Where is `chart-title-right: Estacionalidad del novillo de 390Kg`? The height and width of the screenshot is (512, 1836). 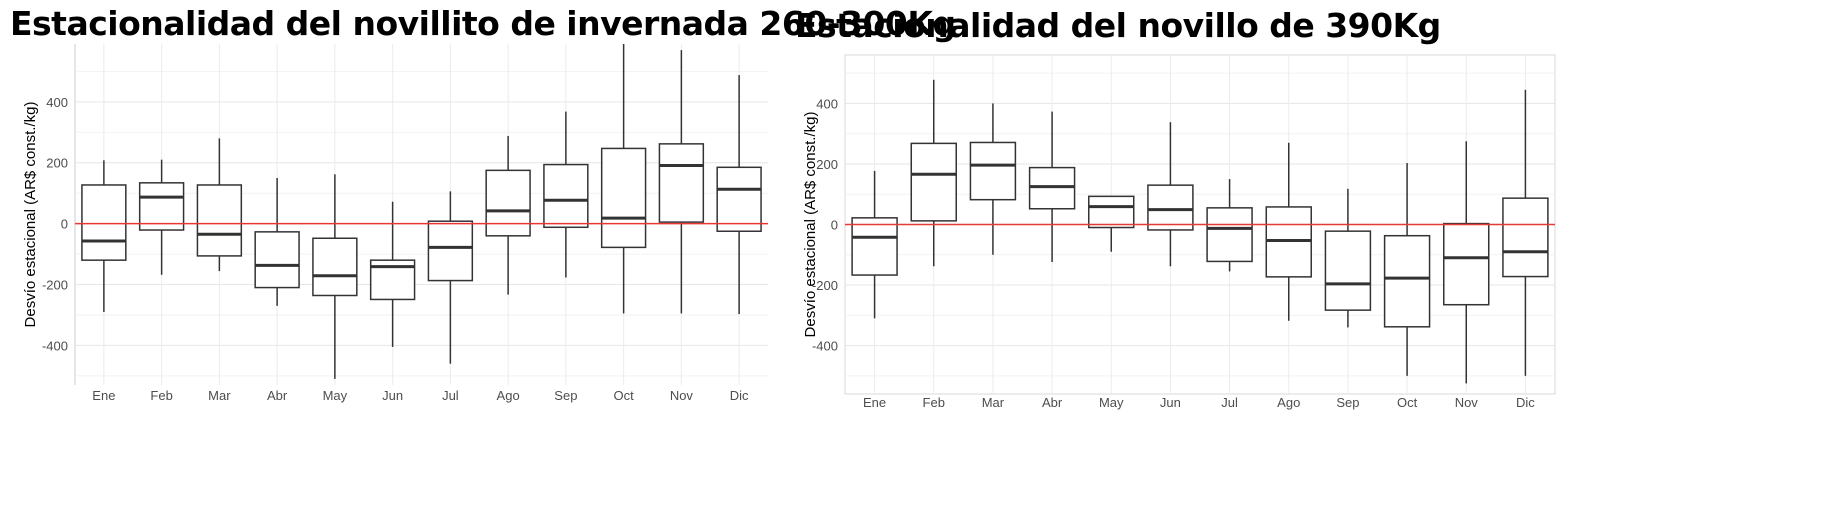 chart-title-right: Estacionalidad del novillo de 390Kg is located at coordinates (1118, 25).